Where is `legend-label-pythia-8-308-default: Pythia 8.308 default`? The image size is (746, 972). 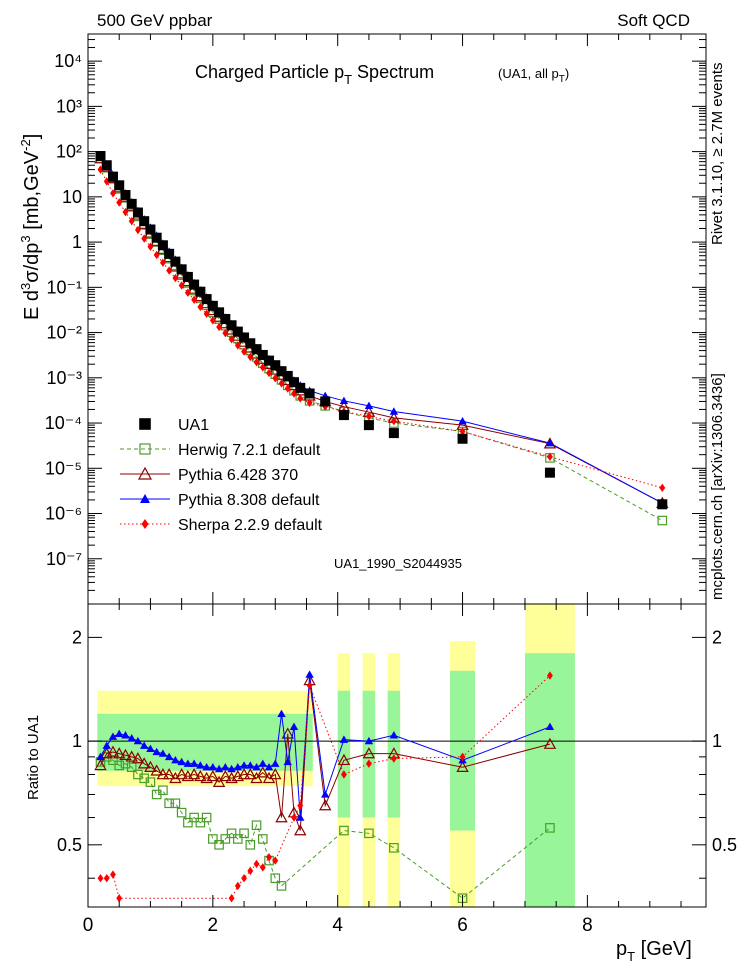
legend-label-pythia-8-308-default: Pythia 8.308 default is located at coordinates (249, 500).